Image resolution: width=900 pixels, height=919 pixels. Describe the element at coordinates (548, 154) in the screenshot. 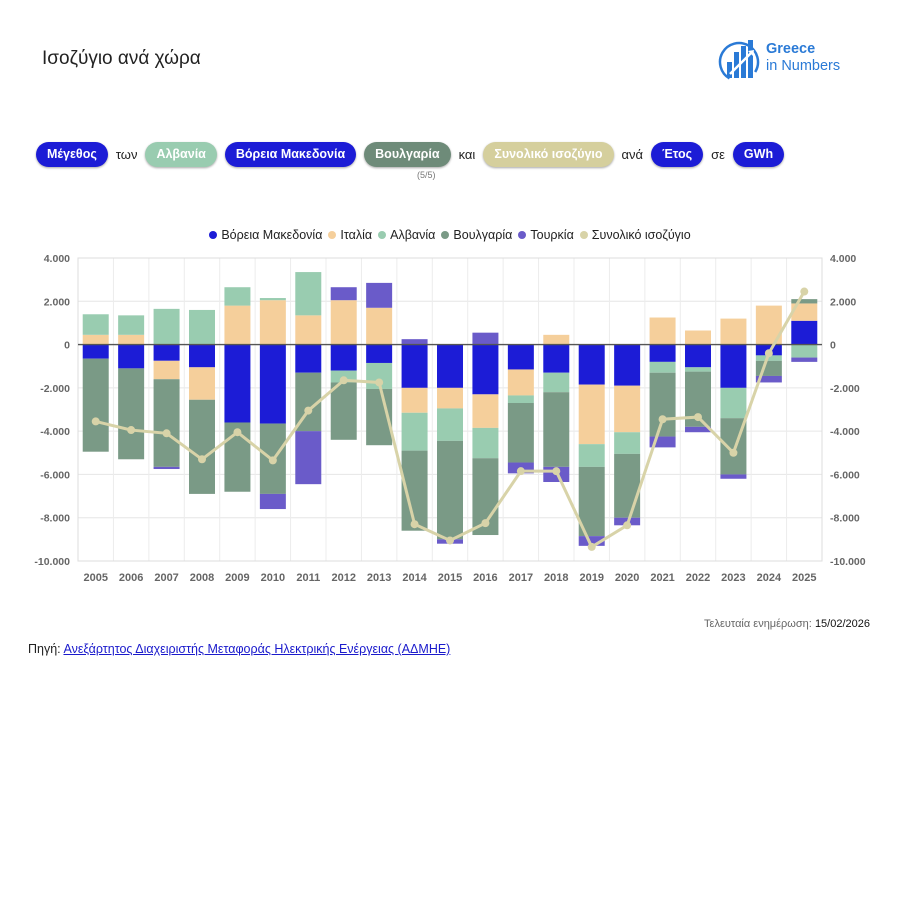

I see `total-balance-pill: Συνολικό ισοζύγιο` at that location.